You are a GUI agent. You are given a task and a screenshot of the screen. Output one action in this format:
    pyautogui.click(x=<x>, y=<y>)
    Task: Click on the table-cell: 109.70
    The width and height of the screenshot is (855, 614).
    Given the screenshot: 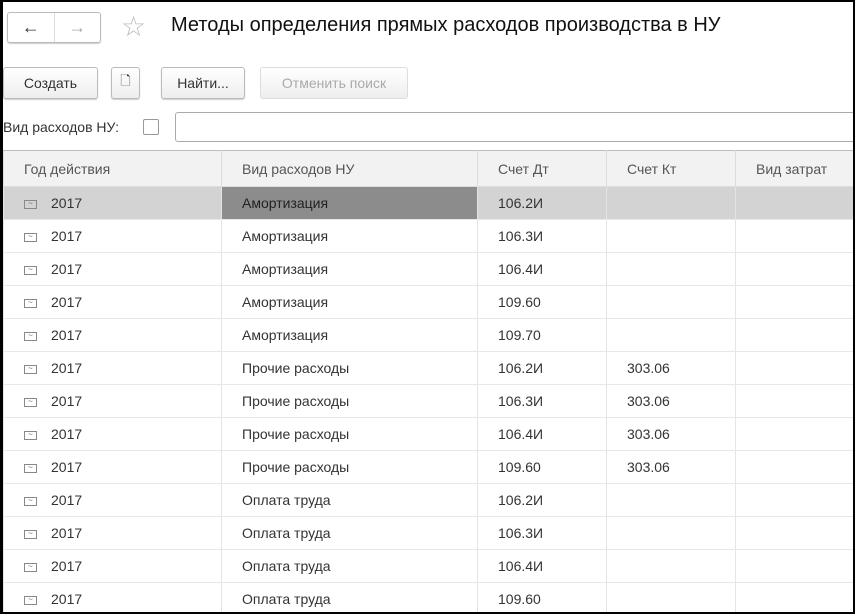 What is the action you would take?
    pyautogui.click(x=542, y=335)
    